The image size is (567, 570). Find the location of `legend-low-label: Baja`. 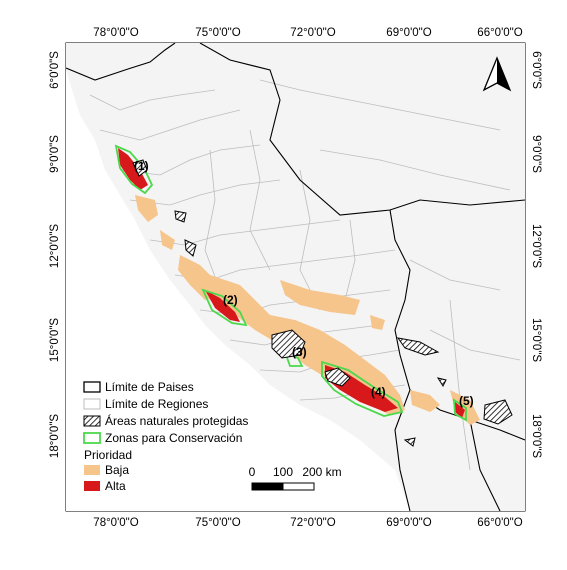

legend-low-label: Baja is located at coordinates (117, 470).